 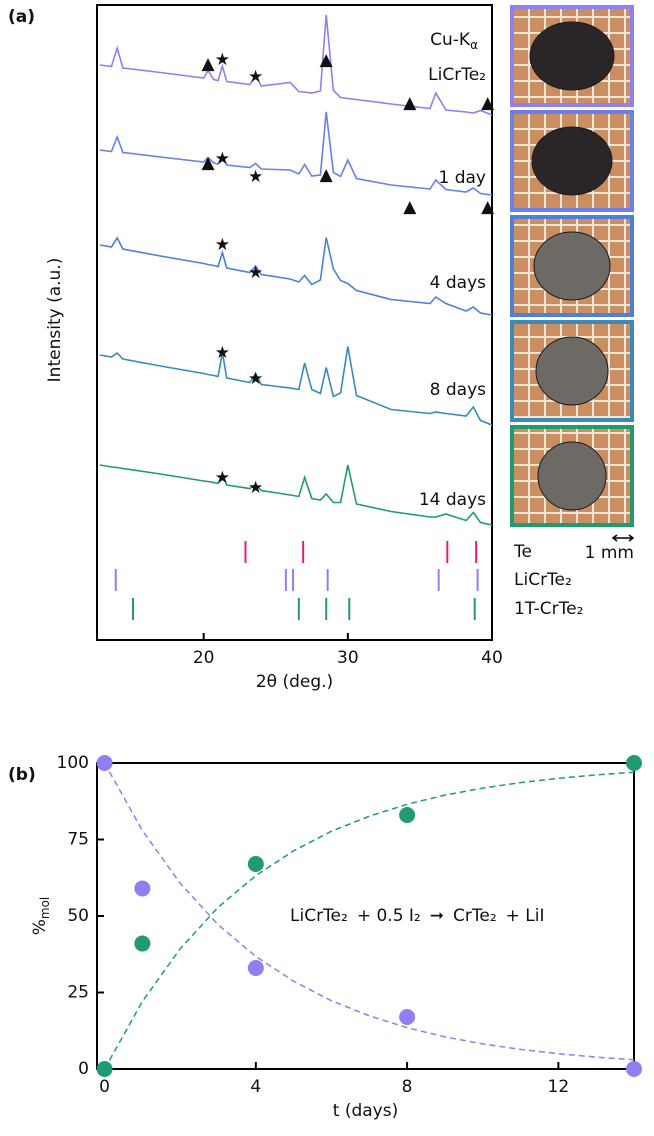 I want to click on reference-label: 1T-CrTe₂, so click(x=548, y=609).